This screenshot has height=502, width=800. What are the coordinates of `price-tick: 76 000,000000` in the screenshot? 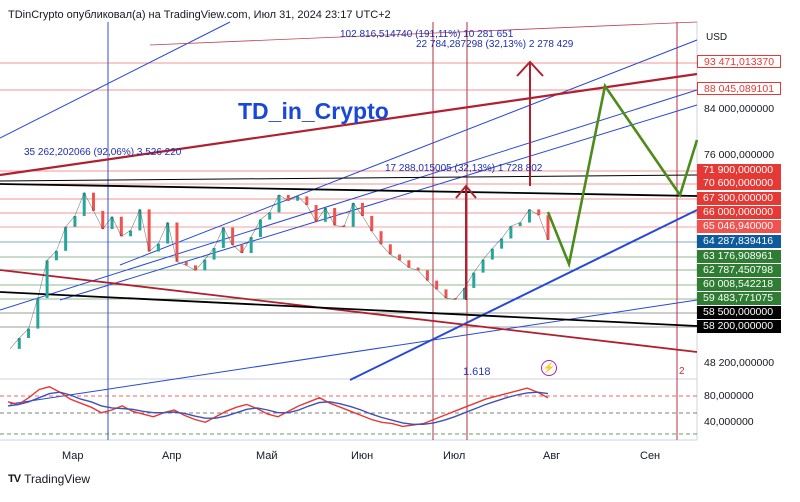 It's located at (739, 155).